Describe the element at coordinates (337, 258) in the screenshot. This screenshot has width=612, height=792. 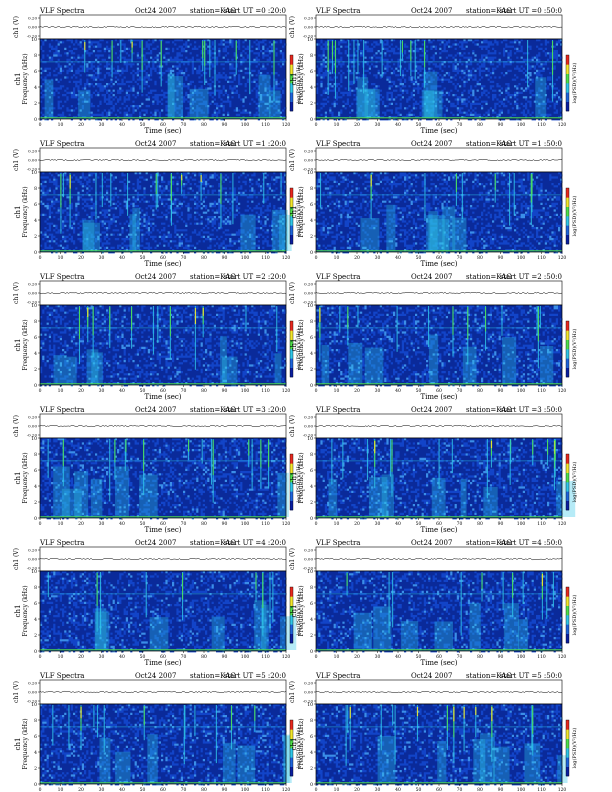
I see `x-tick-label: 10` at that location.